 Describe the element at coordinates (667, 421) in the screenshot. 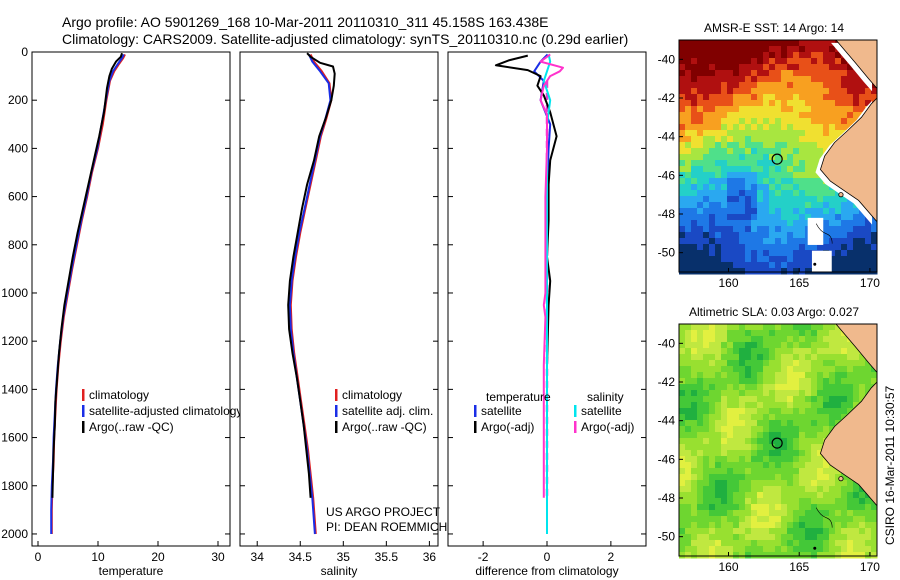

I see `y-tick-label: -44` at that location.